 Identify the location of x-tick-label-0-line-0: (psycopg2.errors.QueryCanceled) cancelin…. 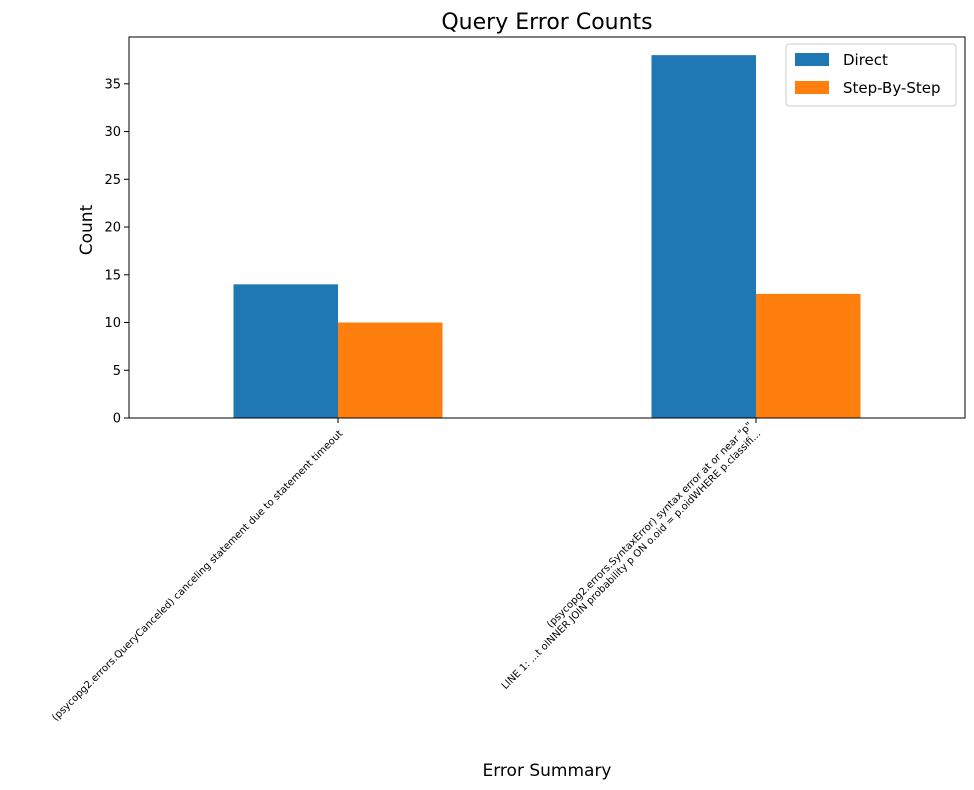
(197, 575).